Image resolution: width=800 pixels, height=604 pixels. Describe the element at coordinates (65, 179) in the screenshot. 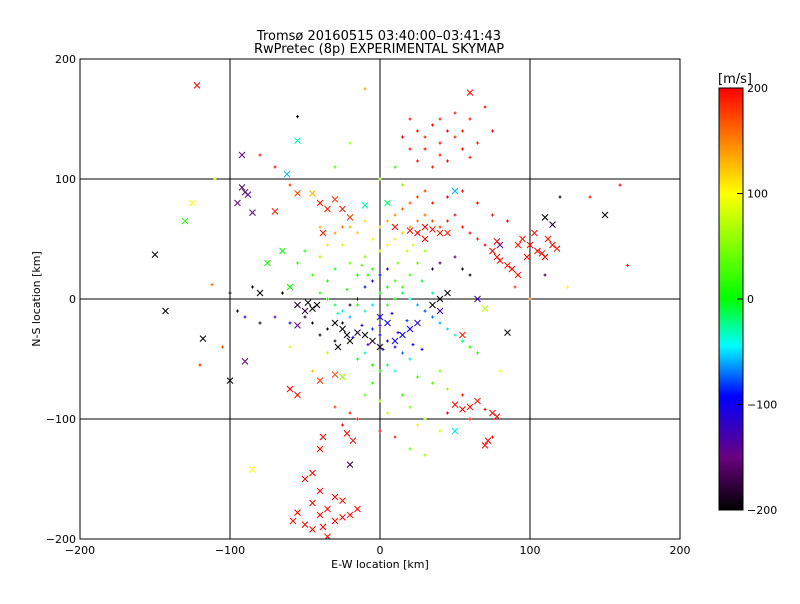

I see `y-tick-label: 100` at that location.